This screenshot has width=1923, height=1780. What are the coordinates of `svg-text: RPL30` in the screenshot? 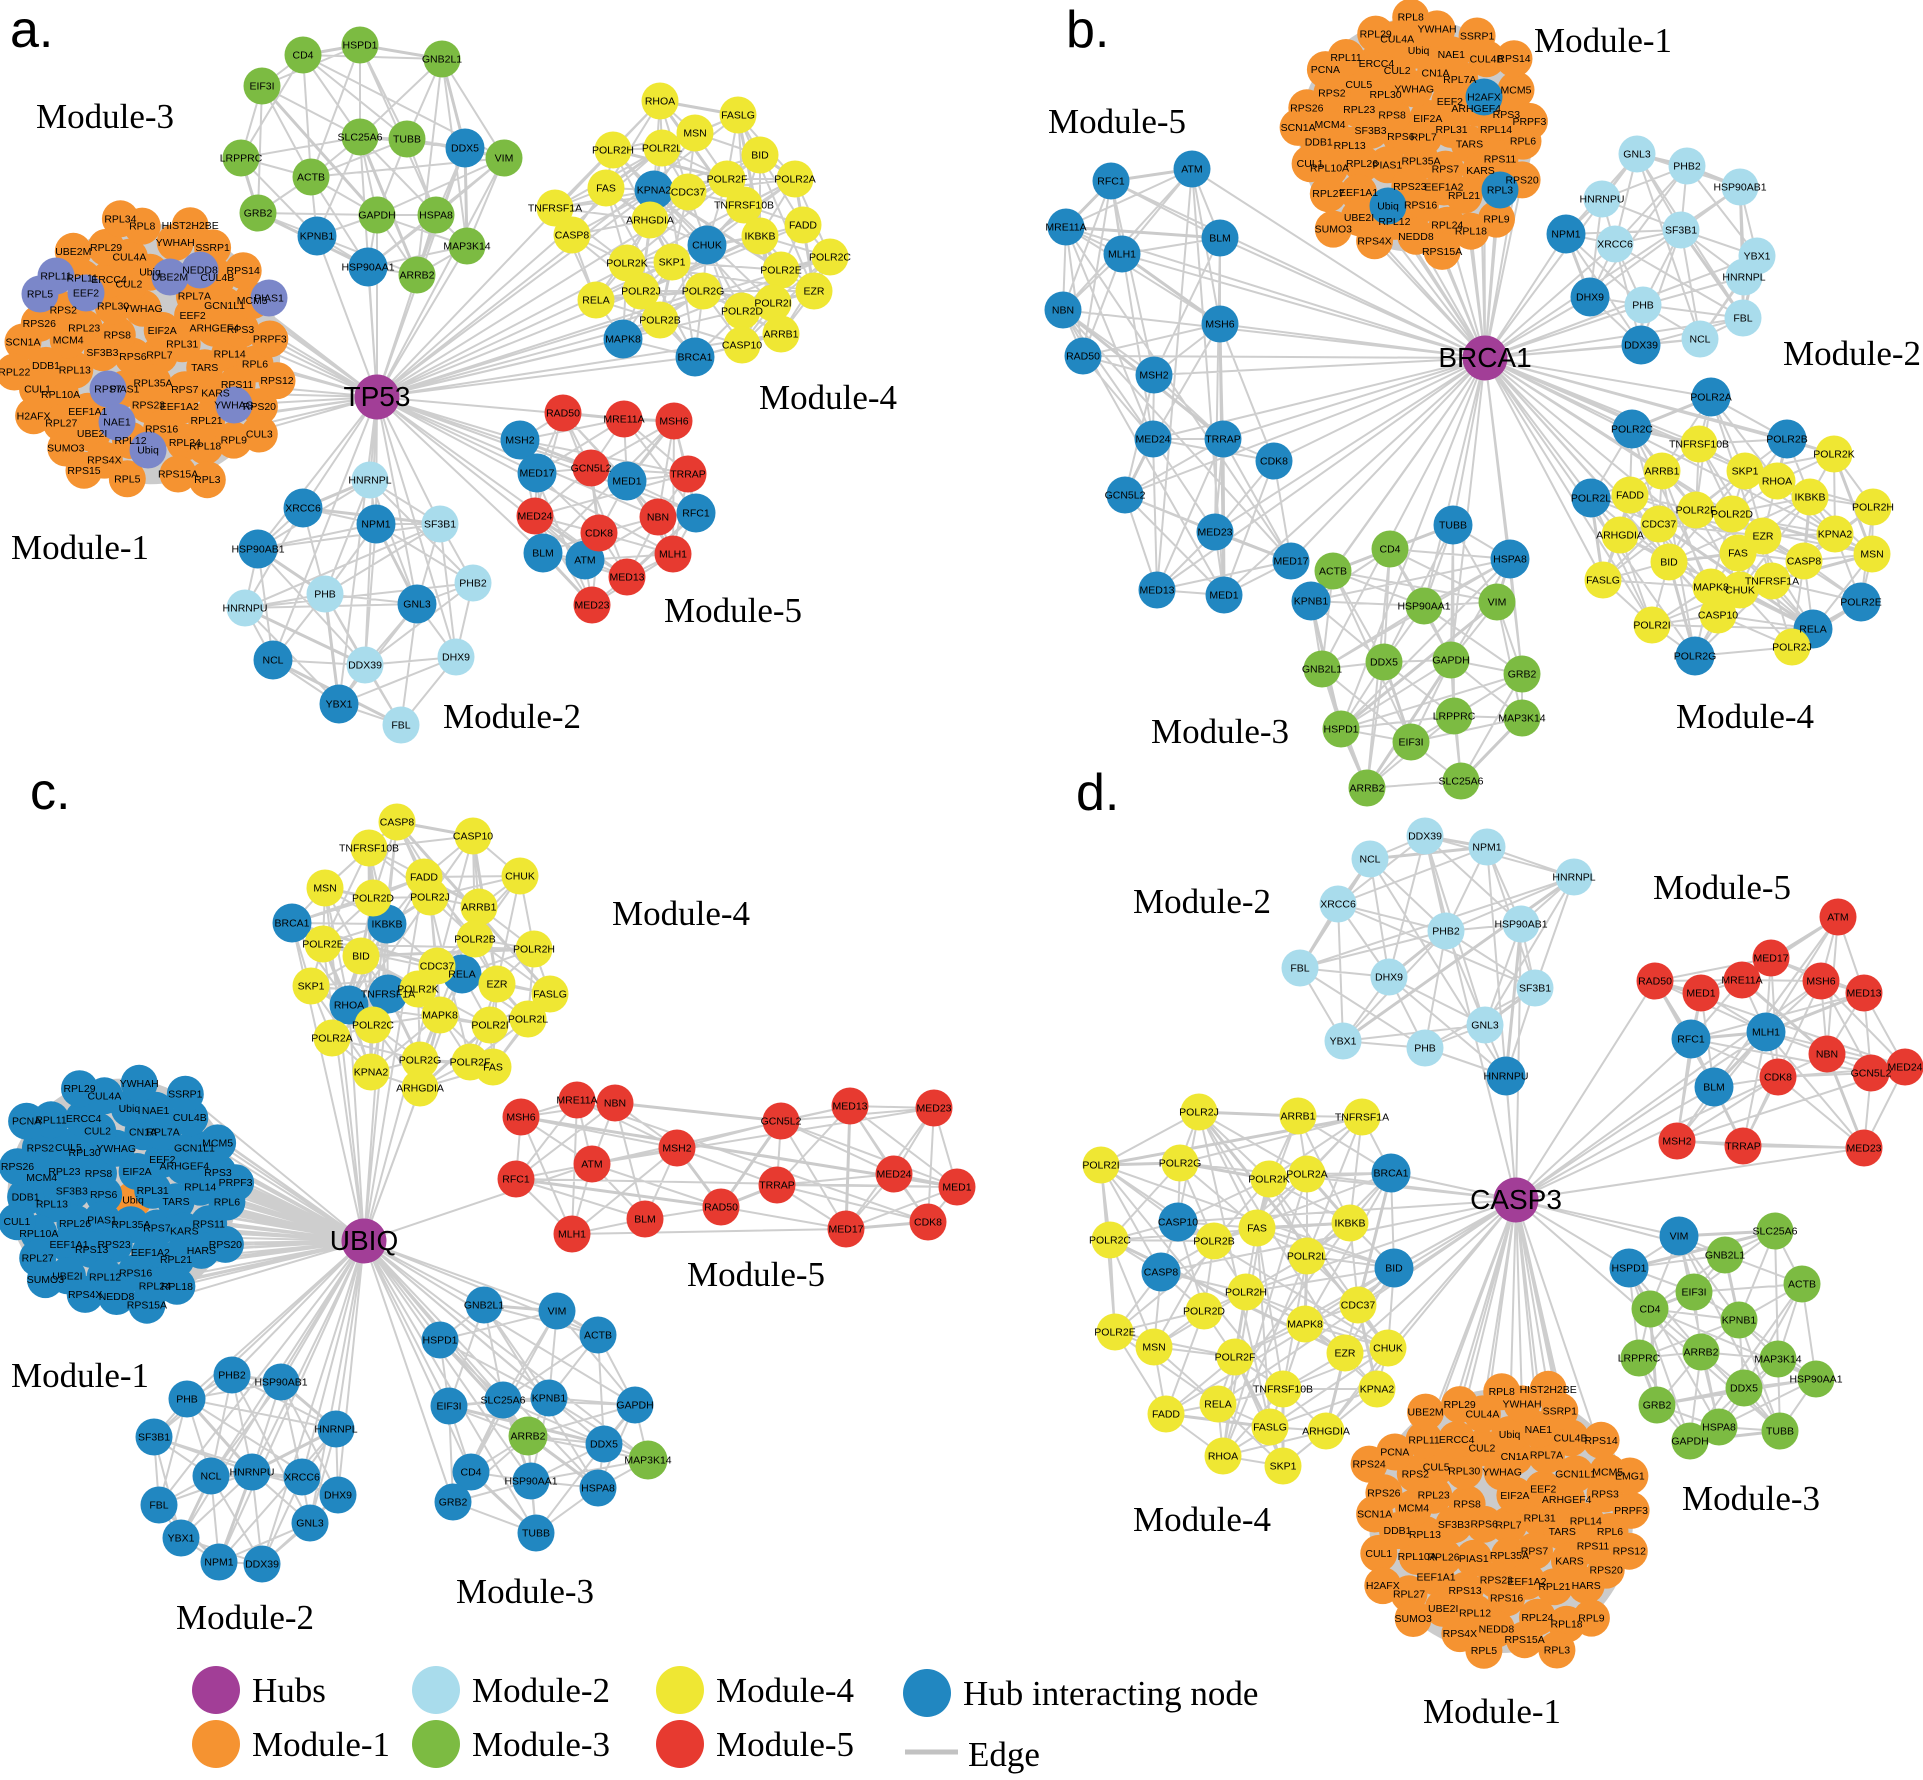 It's located at (113, 306).